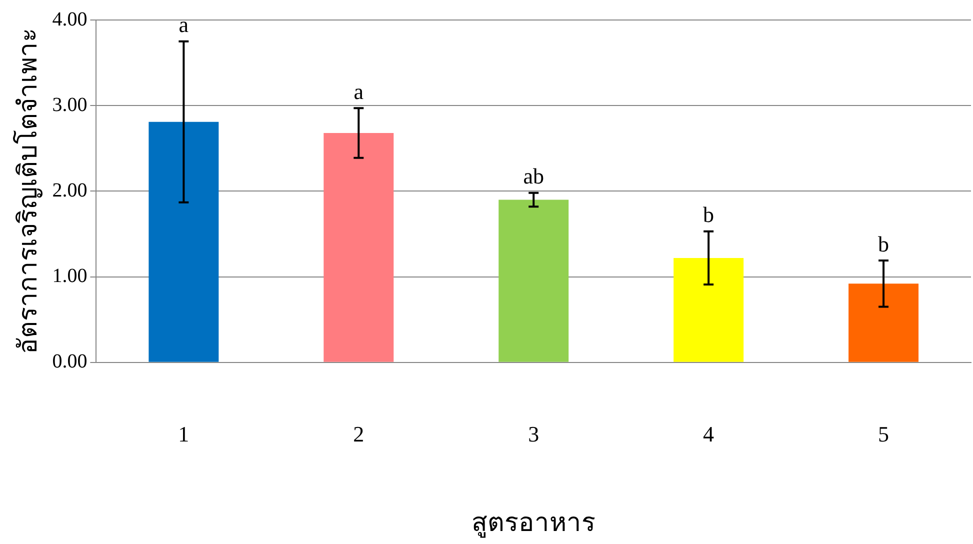 Image resolution: width=973 pixels, height=544 pixels. Describe the element at coordinates (534, 433) in the screenshot. I see `x-tick-label: 3` at that location.